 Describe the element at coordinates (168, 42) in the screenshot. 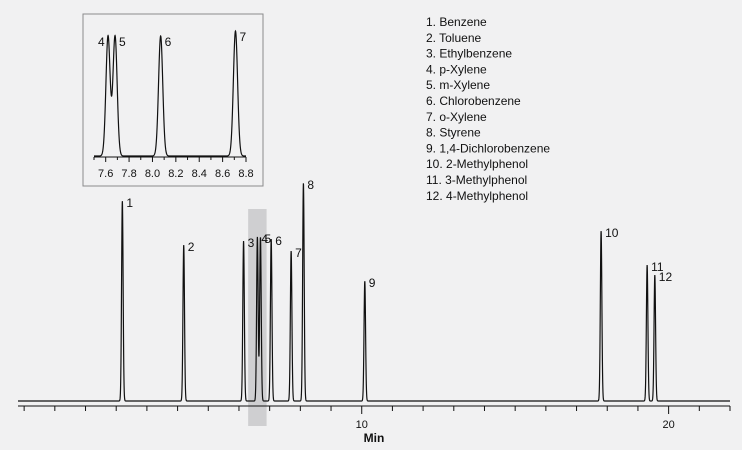

I see `inset-peak-label: 6` at that location.